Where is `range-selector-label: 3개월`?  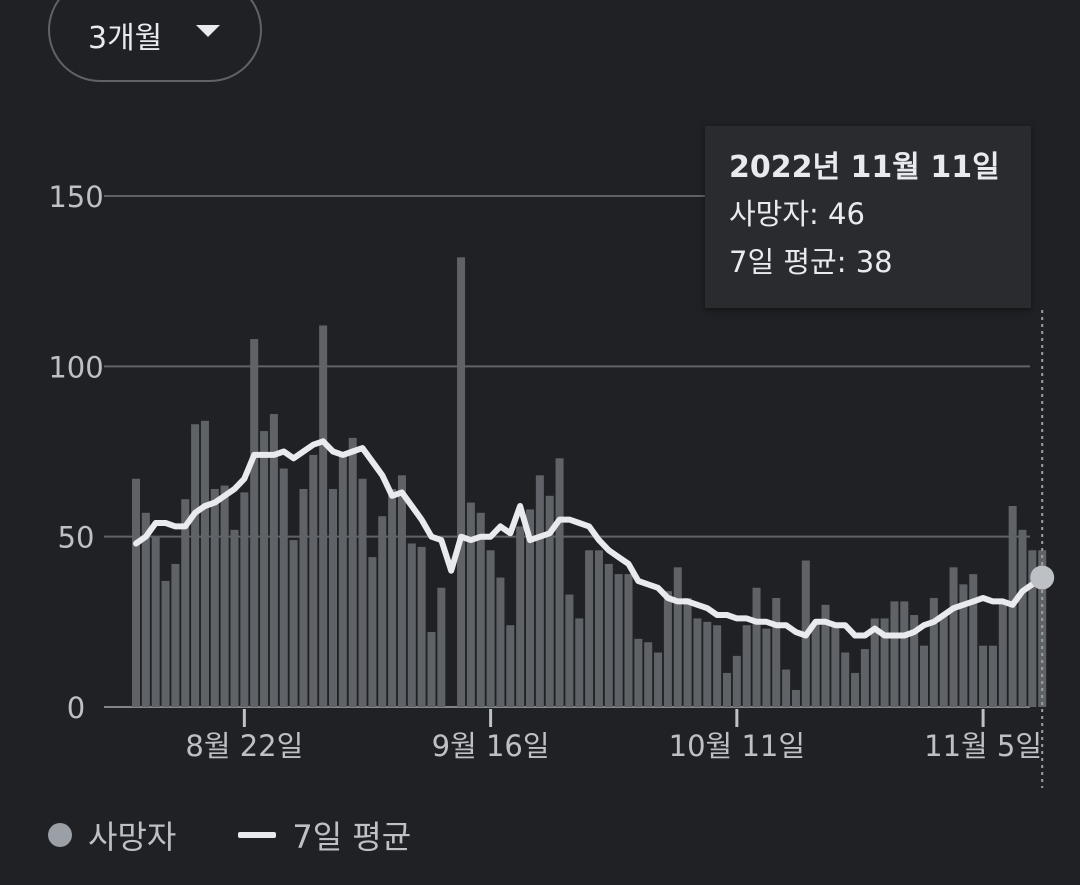 range-selector-label: 3개월 is located at coordinates (125, 38).